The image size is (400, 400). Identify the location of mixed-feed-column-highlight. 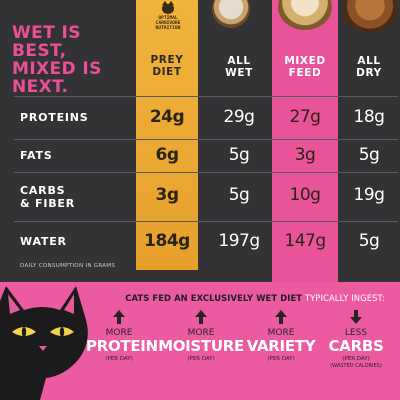
(305, 141).